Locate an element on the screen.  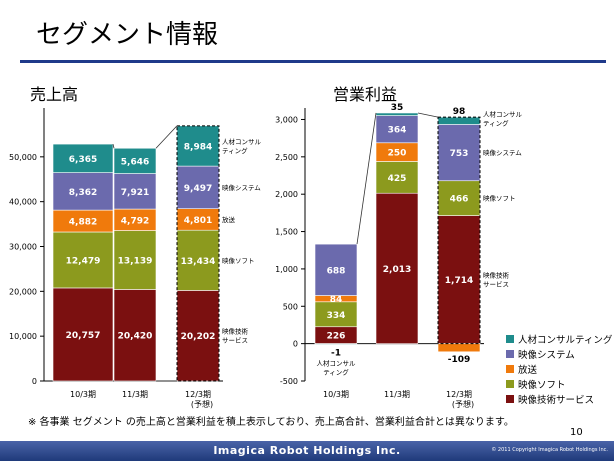
data-label: 12,479 is located at coordinates (83, 261).